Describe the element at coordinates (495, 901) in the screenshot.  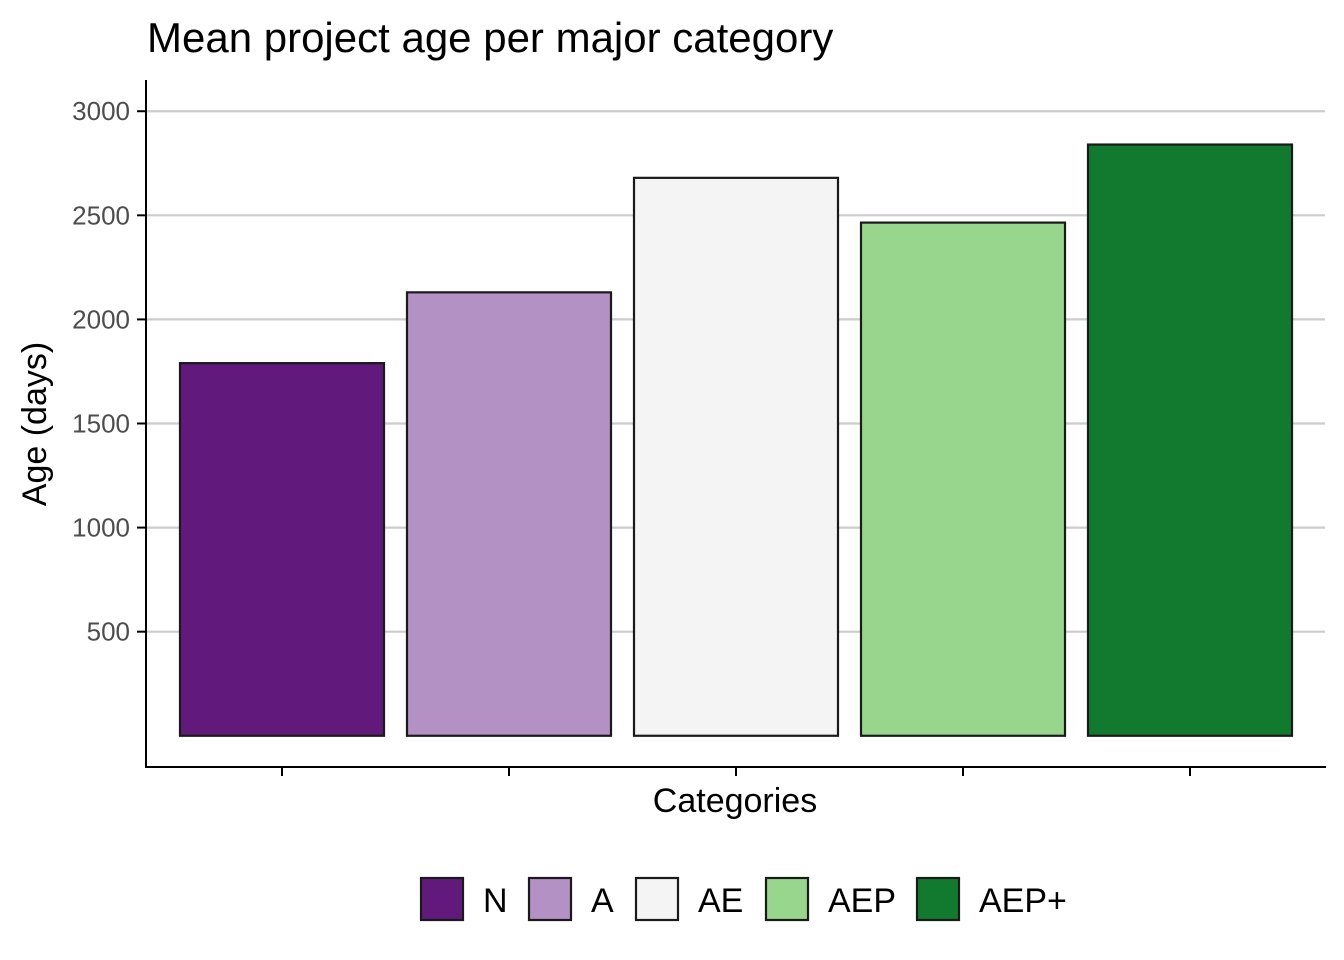
I see `legend-label: N` at that location.